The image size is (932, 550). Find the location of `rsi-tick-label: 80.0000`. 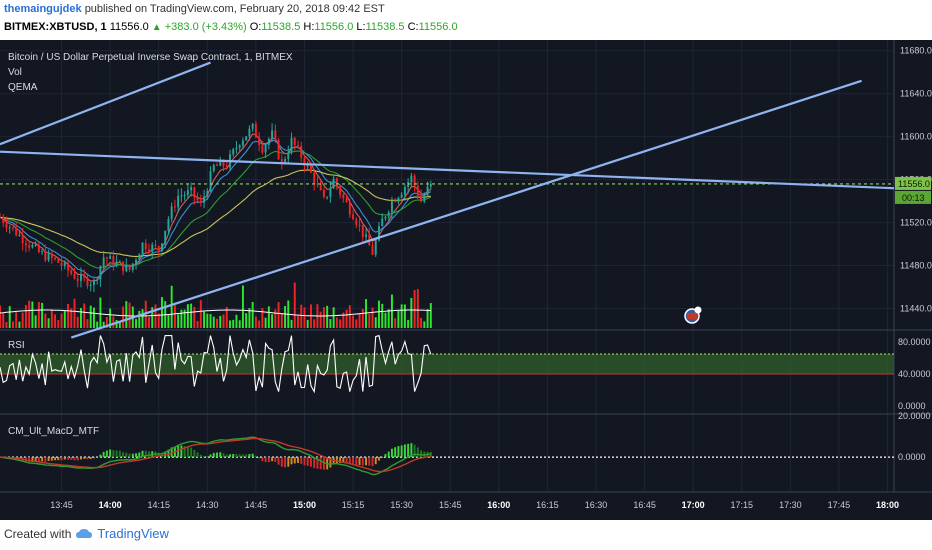

rsi-tick-label: 80.0000 is located at coordinates (914, 342).